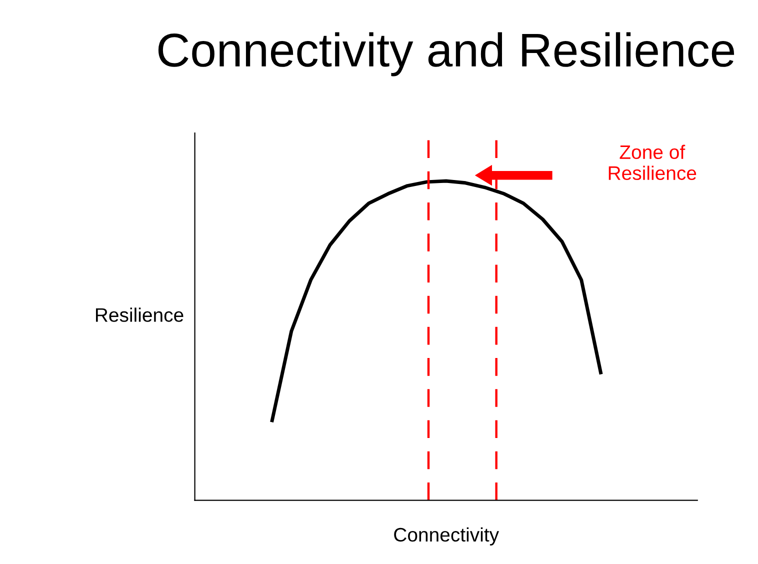 This screenshot has width=758, height=564. What do you see at coordinates (652, 162) in the screenshot?
I see `text: Zone of Resilience` at bounding box center [652, 162].